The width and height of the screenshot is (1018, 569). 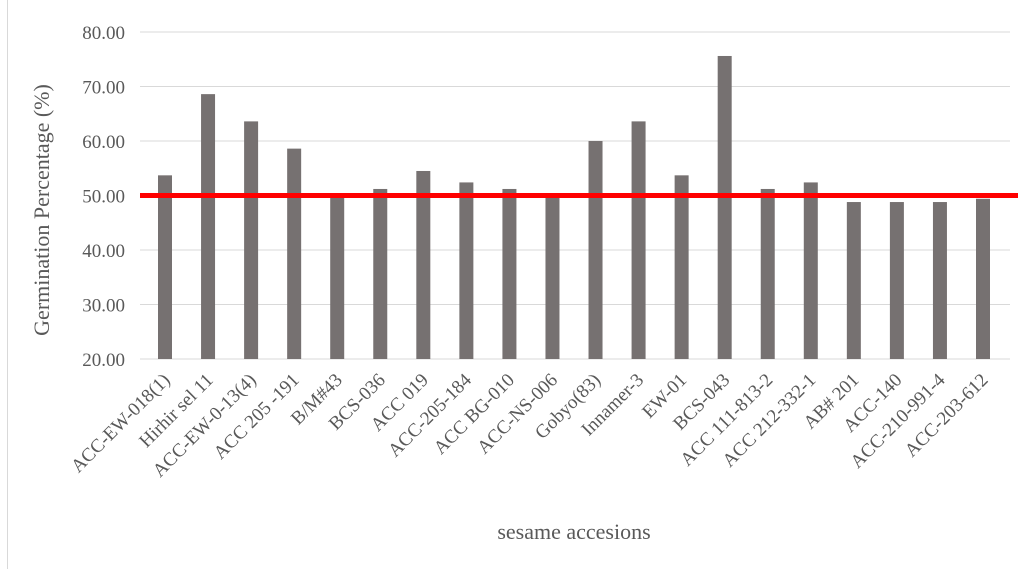 I want to click on y-tick-label: 80.00, so click(x=103, y=33).